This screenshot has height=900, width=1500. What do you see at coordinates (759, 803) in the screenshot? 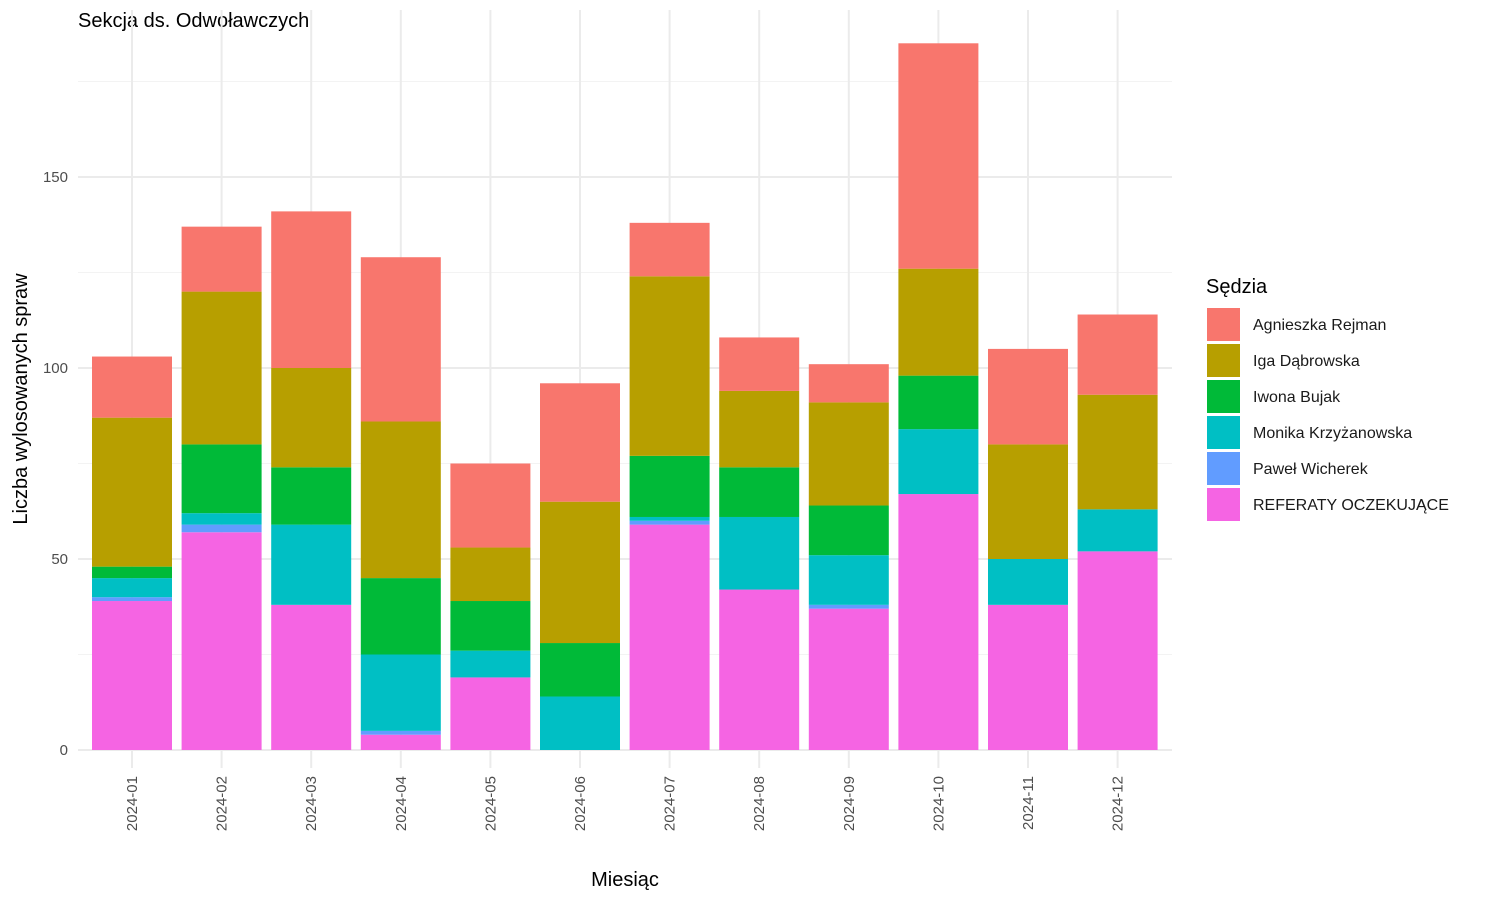
I see `x-tick-label: 2024-08` at bounding box center [759, 803].